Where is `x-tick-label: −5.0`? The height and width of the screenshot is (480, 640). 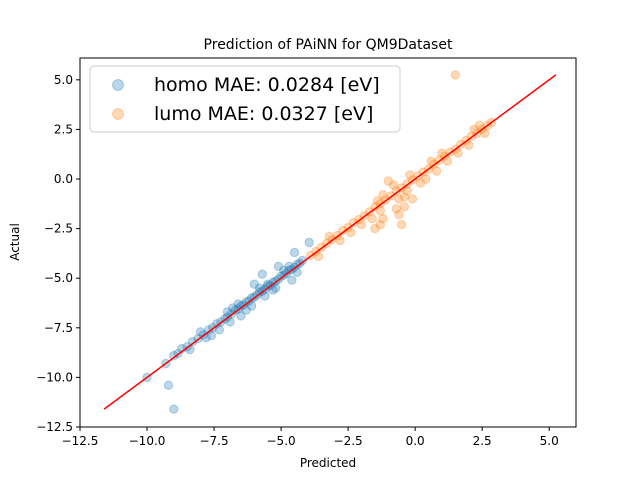 x-tick-label: −5.0 is located at coordinates (281, 441).